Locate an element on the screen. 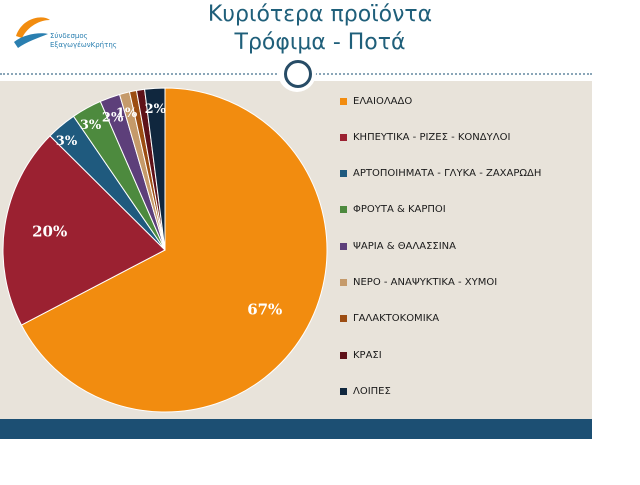 The height and width of the screenshot is (485, 640). legend-label: ΝΕΡΟ - ΑΝΑΨΥΚΤΙΚΑ - ΧΥΜΟΙ is located at coordinates (425, 282).